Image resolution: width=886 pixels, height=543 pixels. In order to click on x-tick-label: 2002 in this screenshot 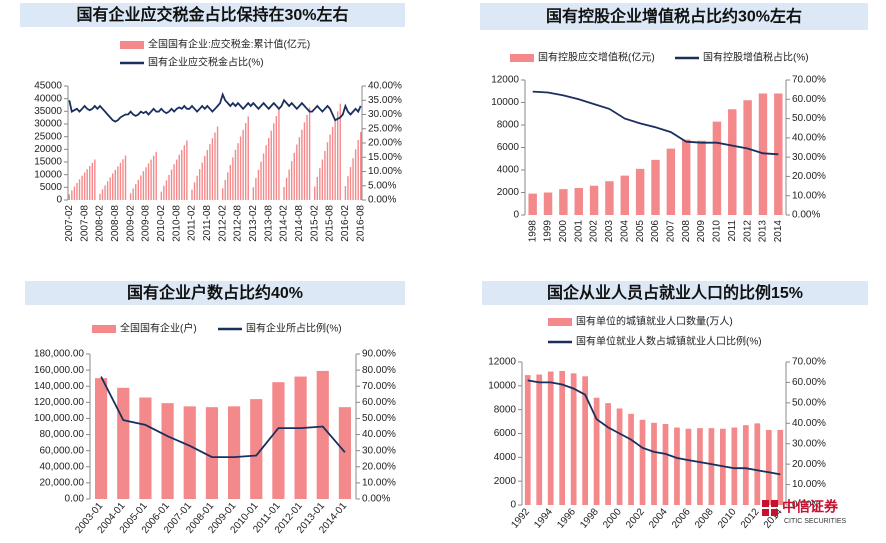, I will do `click(635, 518)`.